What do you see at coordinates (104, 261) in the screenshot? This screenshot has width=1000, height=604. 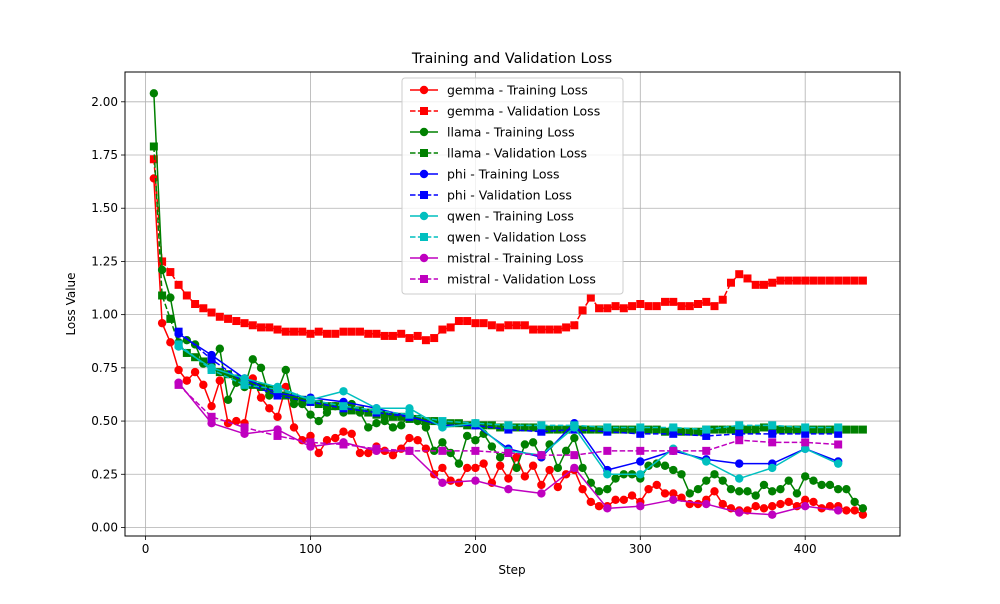 I see `y-tick-label: 1.25` at bounding box center [104, 261].